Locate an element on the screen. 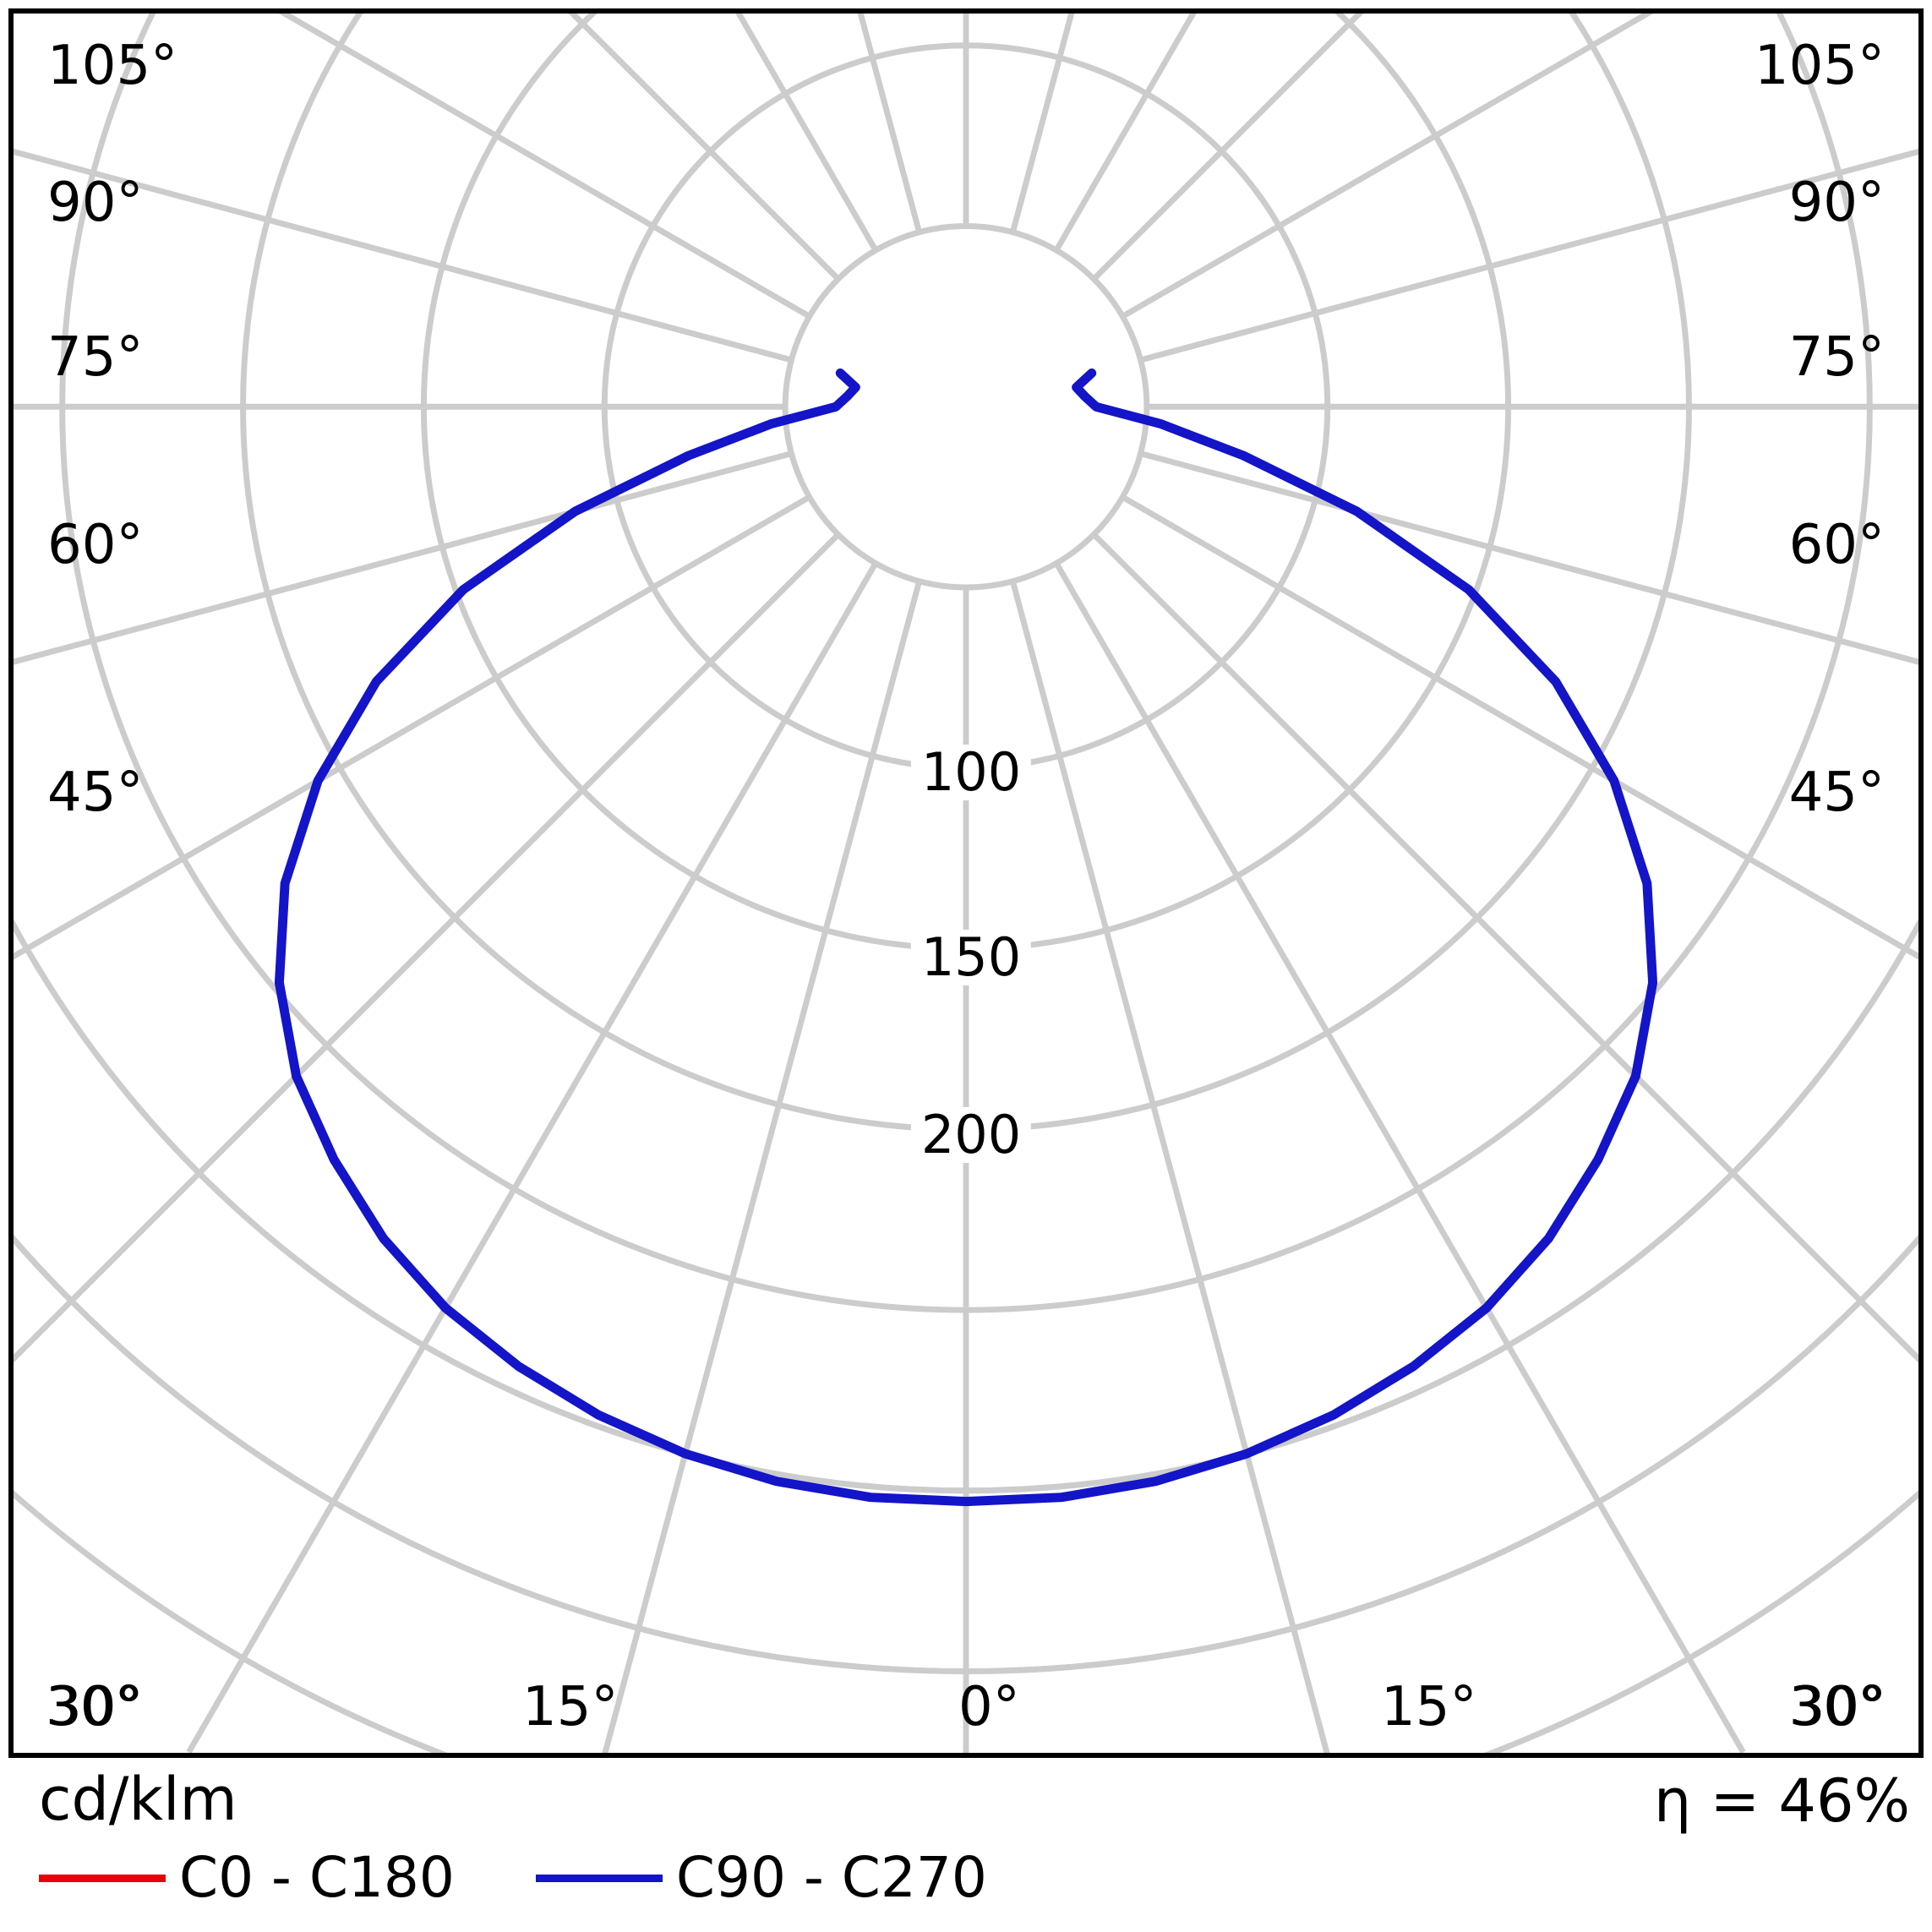 The width and height of the screenshot is (1932, 1932). angle-label-bottom-0: 0° is located at coordinates (989, 1707).